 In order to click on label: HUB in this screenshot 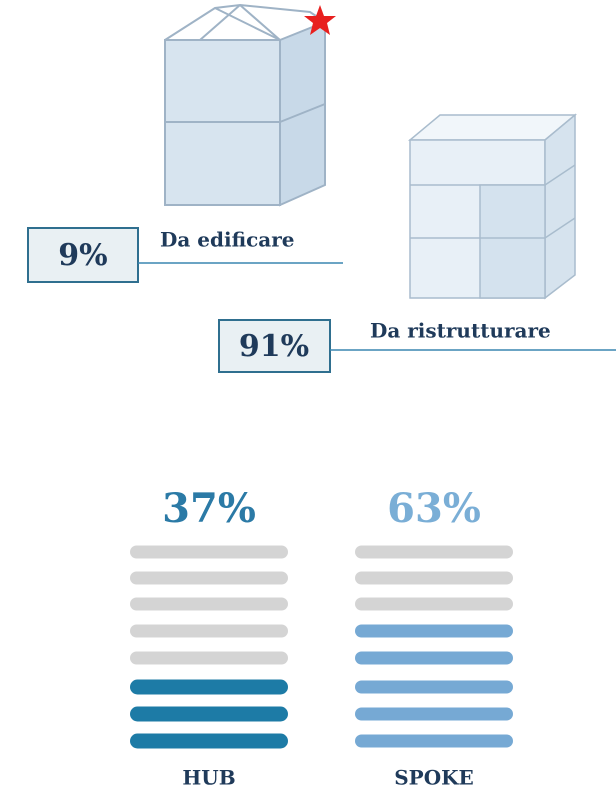, I will do `click(208, 778)`.